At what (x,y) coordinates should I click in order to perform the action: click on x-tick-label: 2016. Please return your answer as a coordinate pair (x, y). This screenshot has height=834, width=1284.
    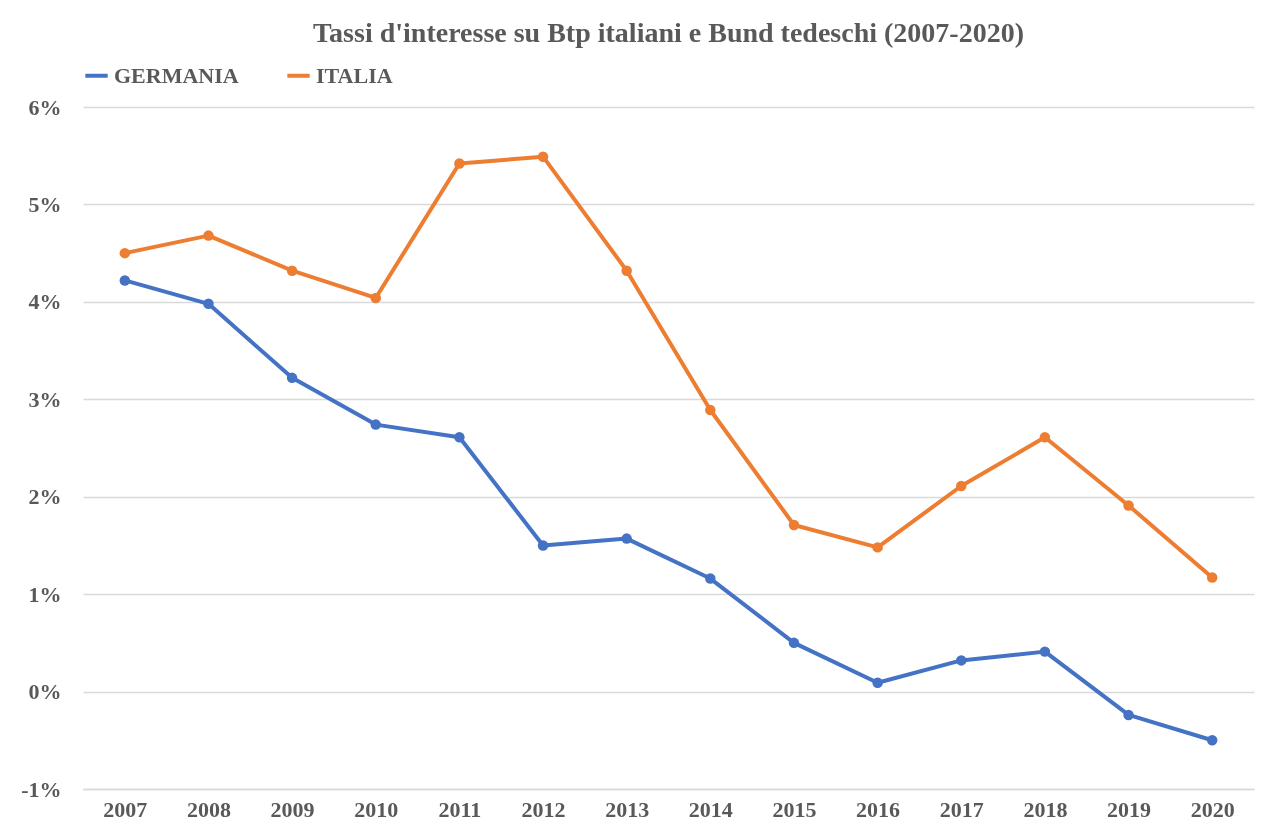
    Looking at the image, I should click on (878, 809).